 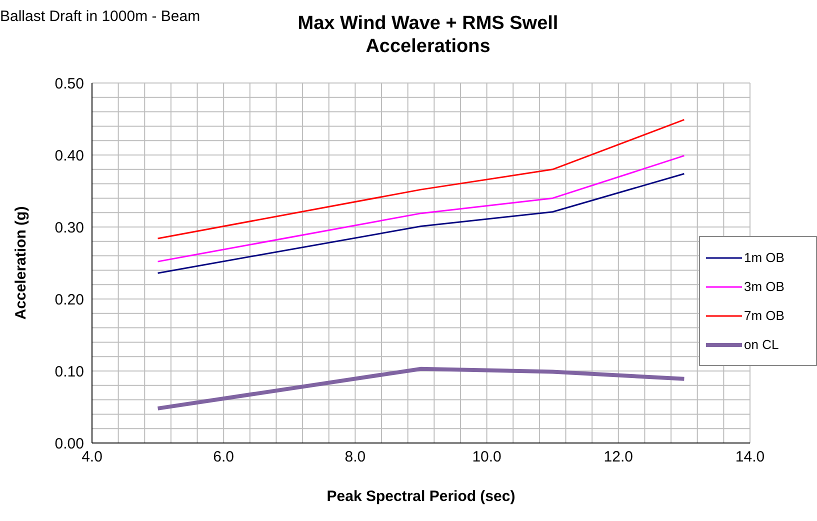 I want to click on x-tick-label: 4.0, so click(x=92, y=457).